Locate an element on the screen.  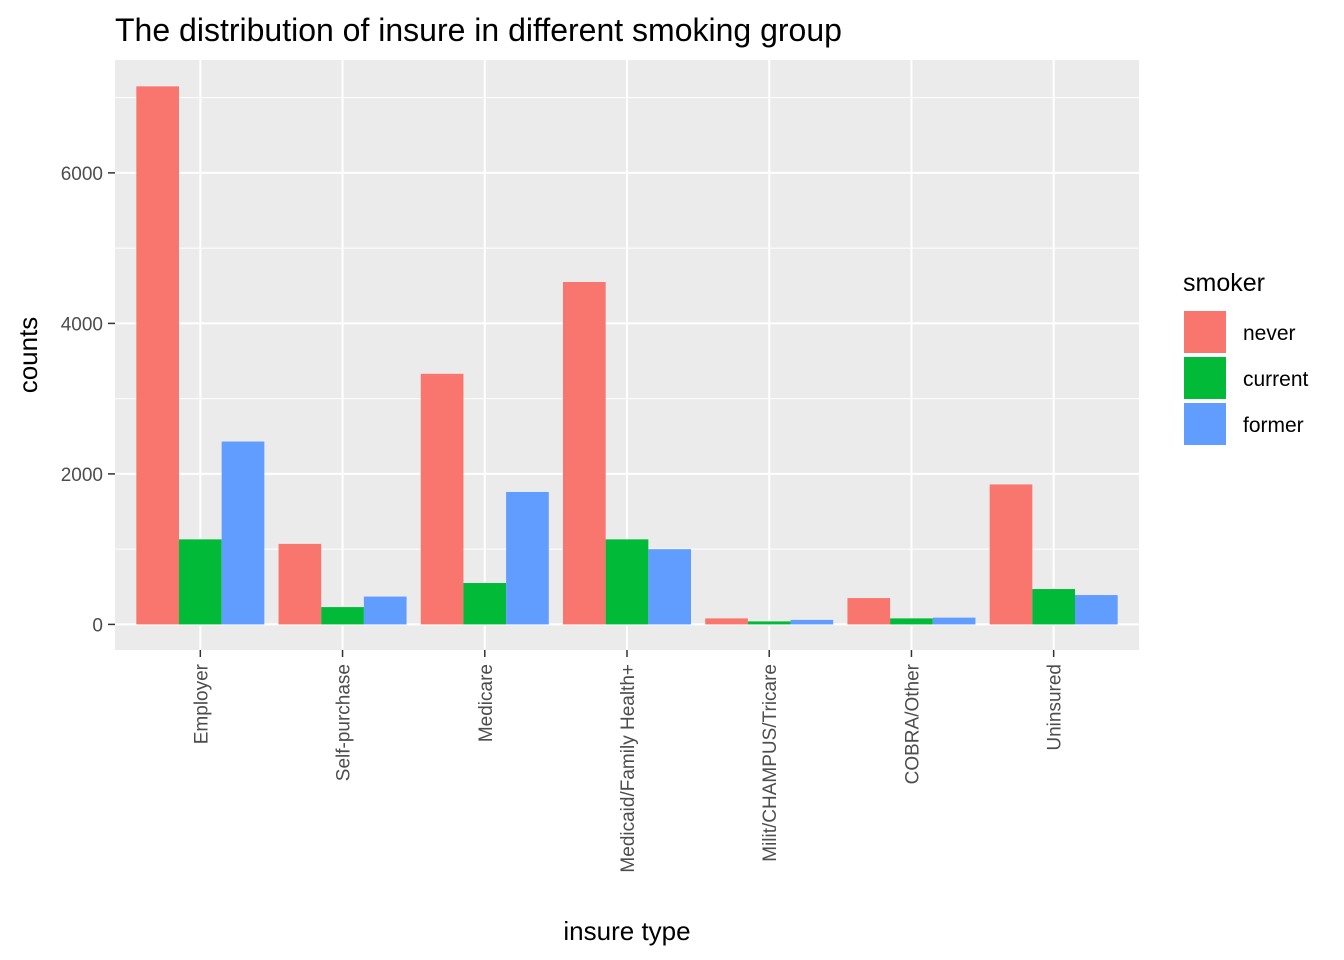
legend-label-former: former is located at coordinates (1273, 425).